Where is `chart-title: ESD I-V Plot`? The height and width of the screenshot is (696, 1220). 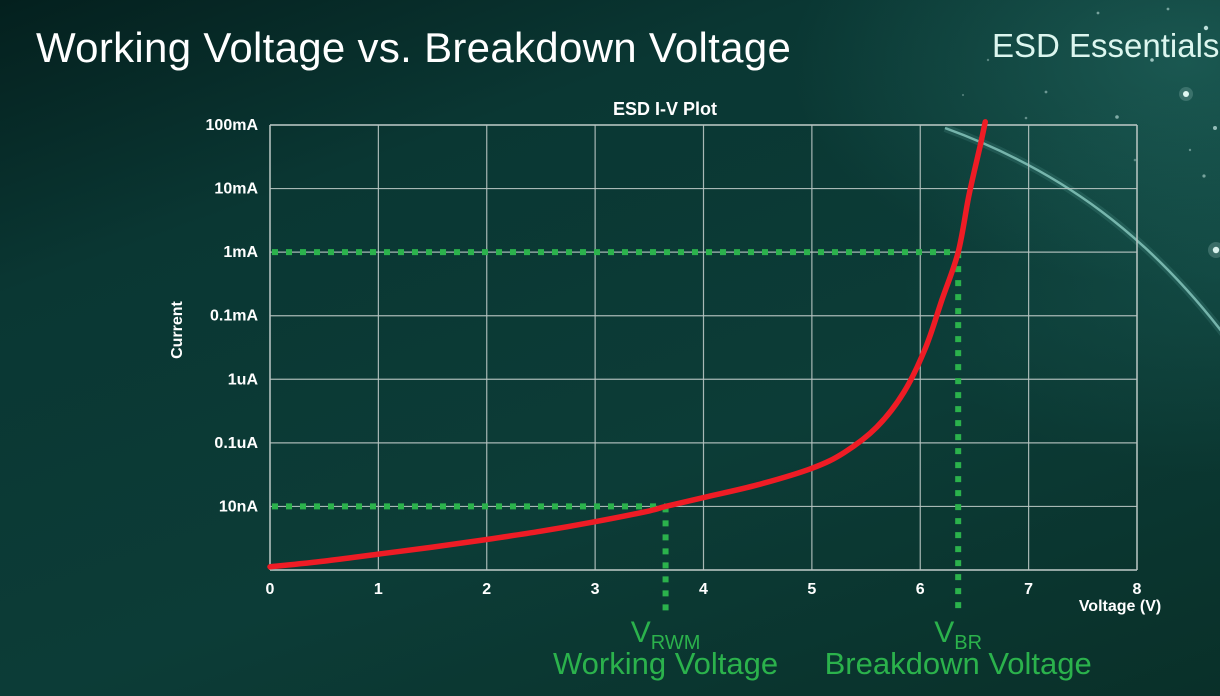 chart-title: ESD I-V Plot is located at coordinates (664, 109).